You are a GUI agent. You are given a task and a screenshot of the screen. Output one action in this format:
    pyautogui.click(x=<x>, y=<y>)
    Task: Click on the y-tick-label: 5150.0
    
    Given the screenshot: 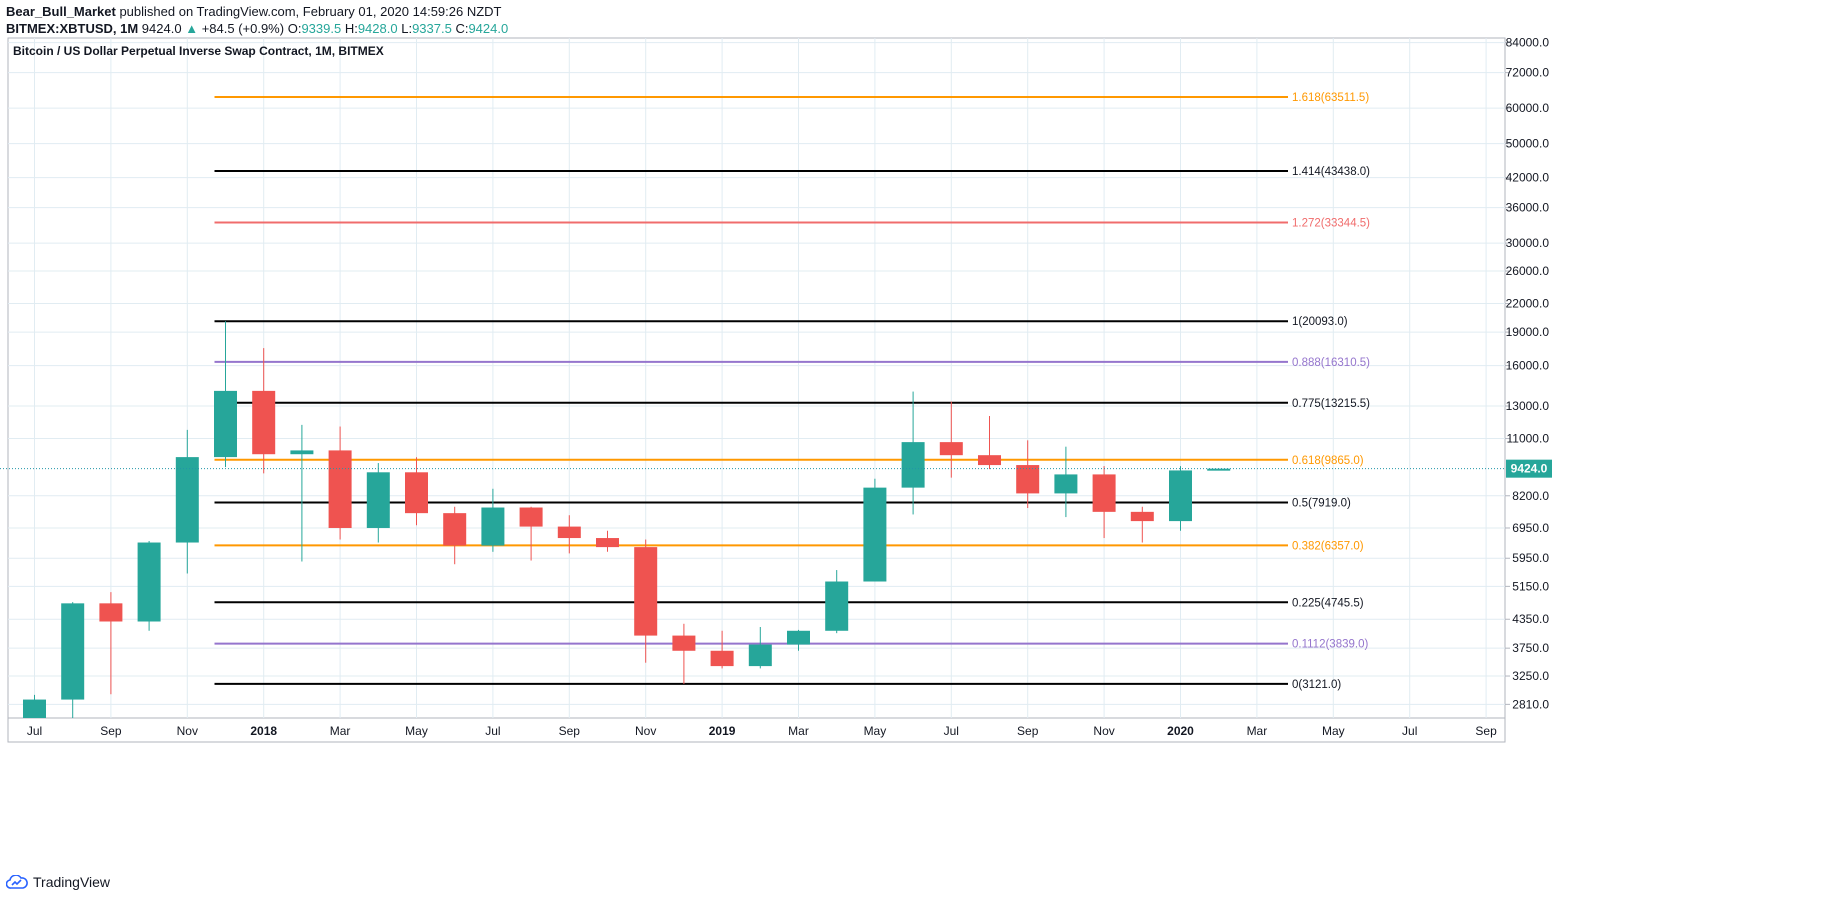 What is the action you would take?
    pyautogui.click(x=1530, y=586)
    